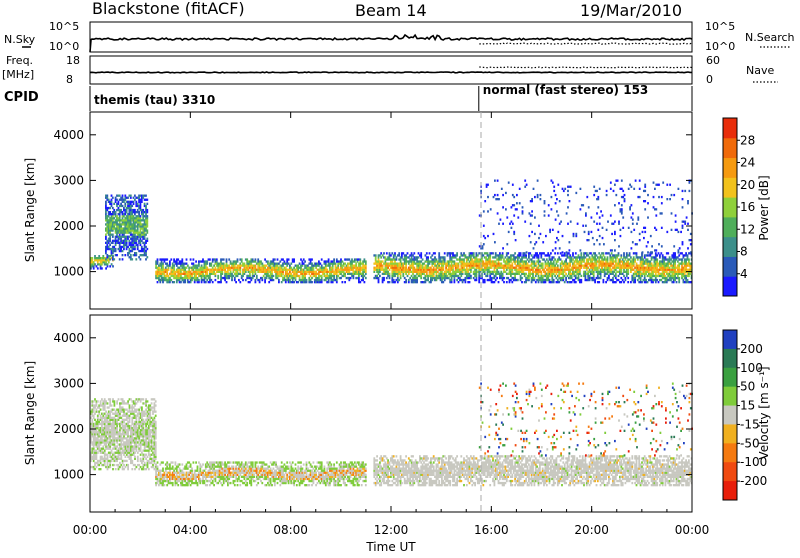  I want to click on nsky-tick-top: 10^5, so click(64, 26).